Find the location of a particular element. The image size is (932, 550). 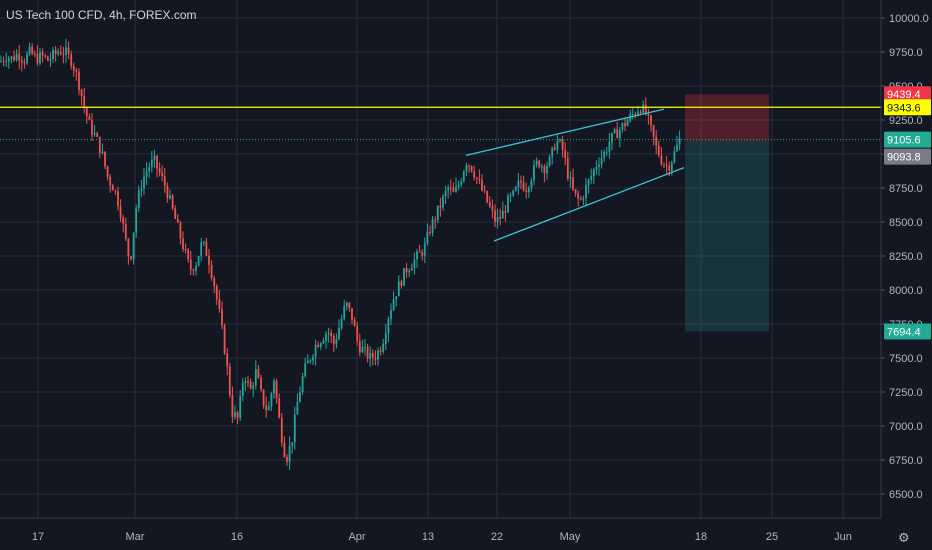

x-tick-label: Jun is located at coordinates (843, 537).